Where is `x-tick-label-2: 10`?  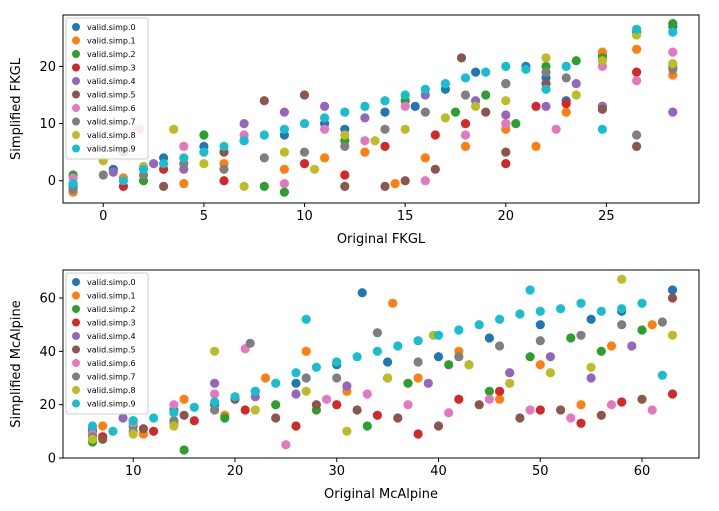 x-tick-label-2: 10 is located at coordinates (304, 216).